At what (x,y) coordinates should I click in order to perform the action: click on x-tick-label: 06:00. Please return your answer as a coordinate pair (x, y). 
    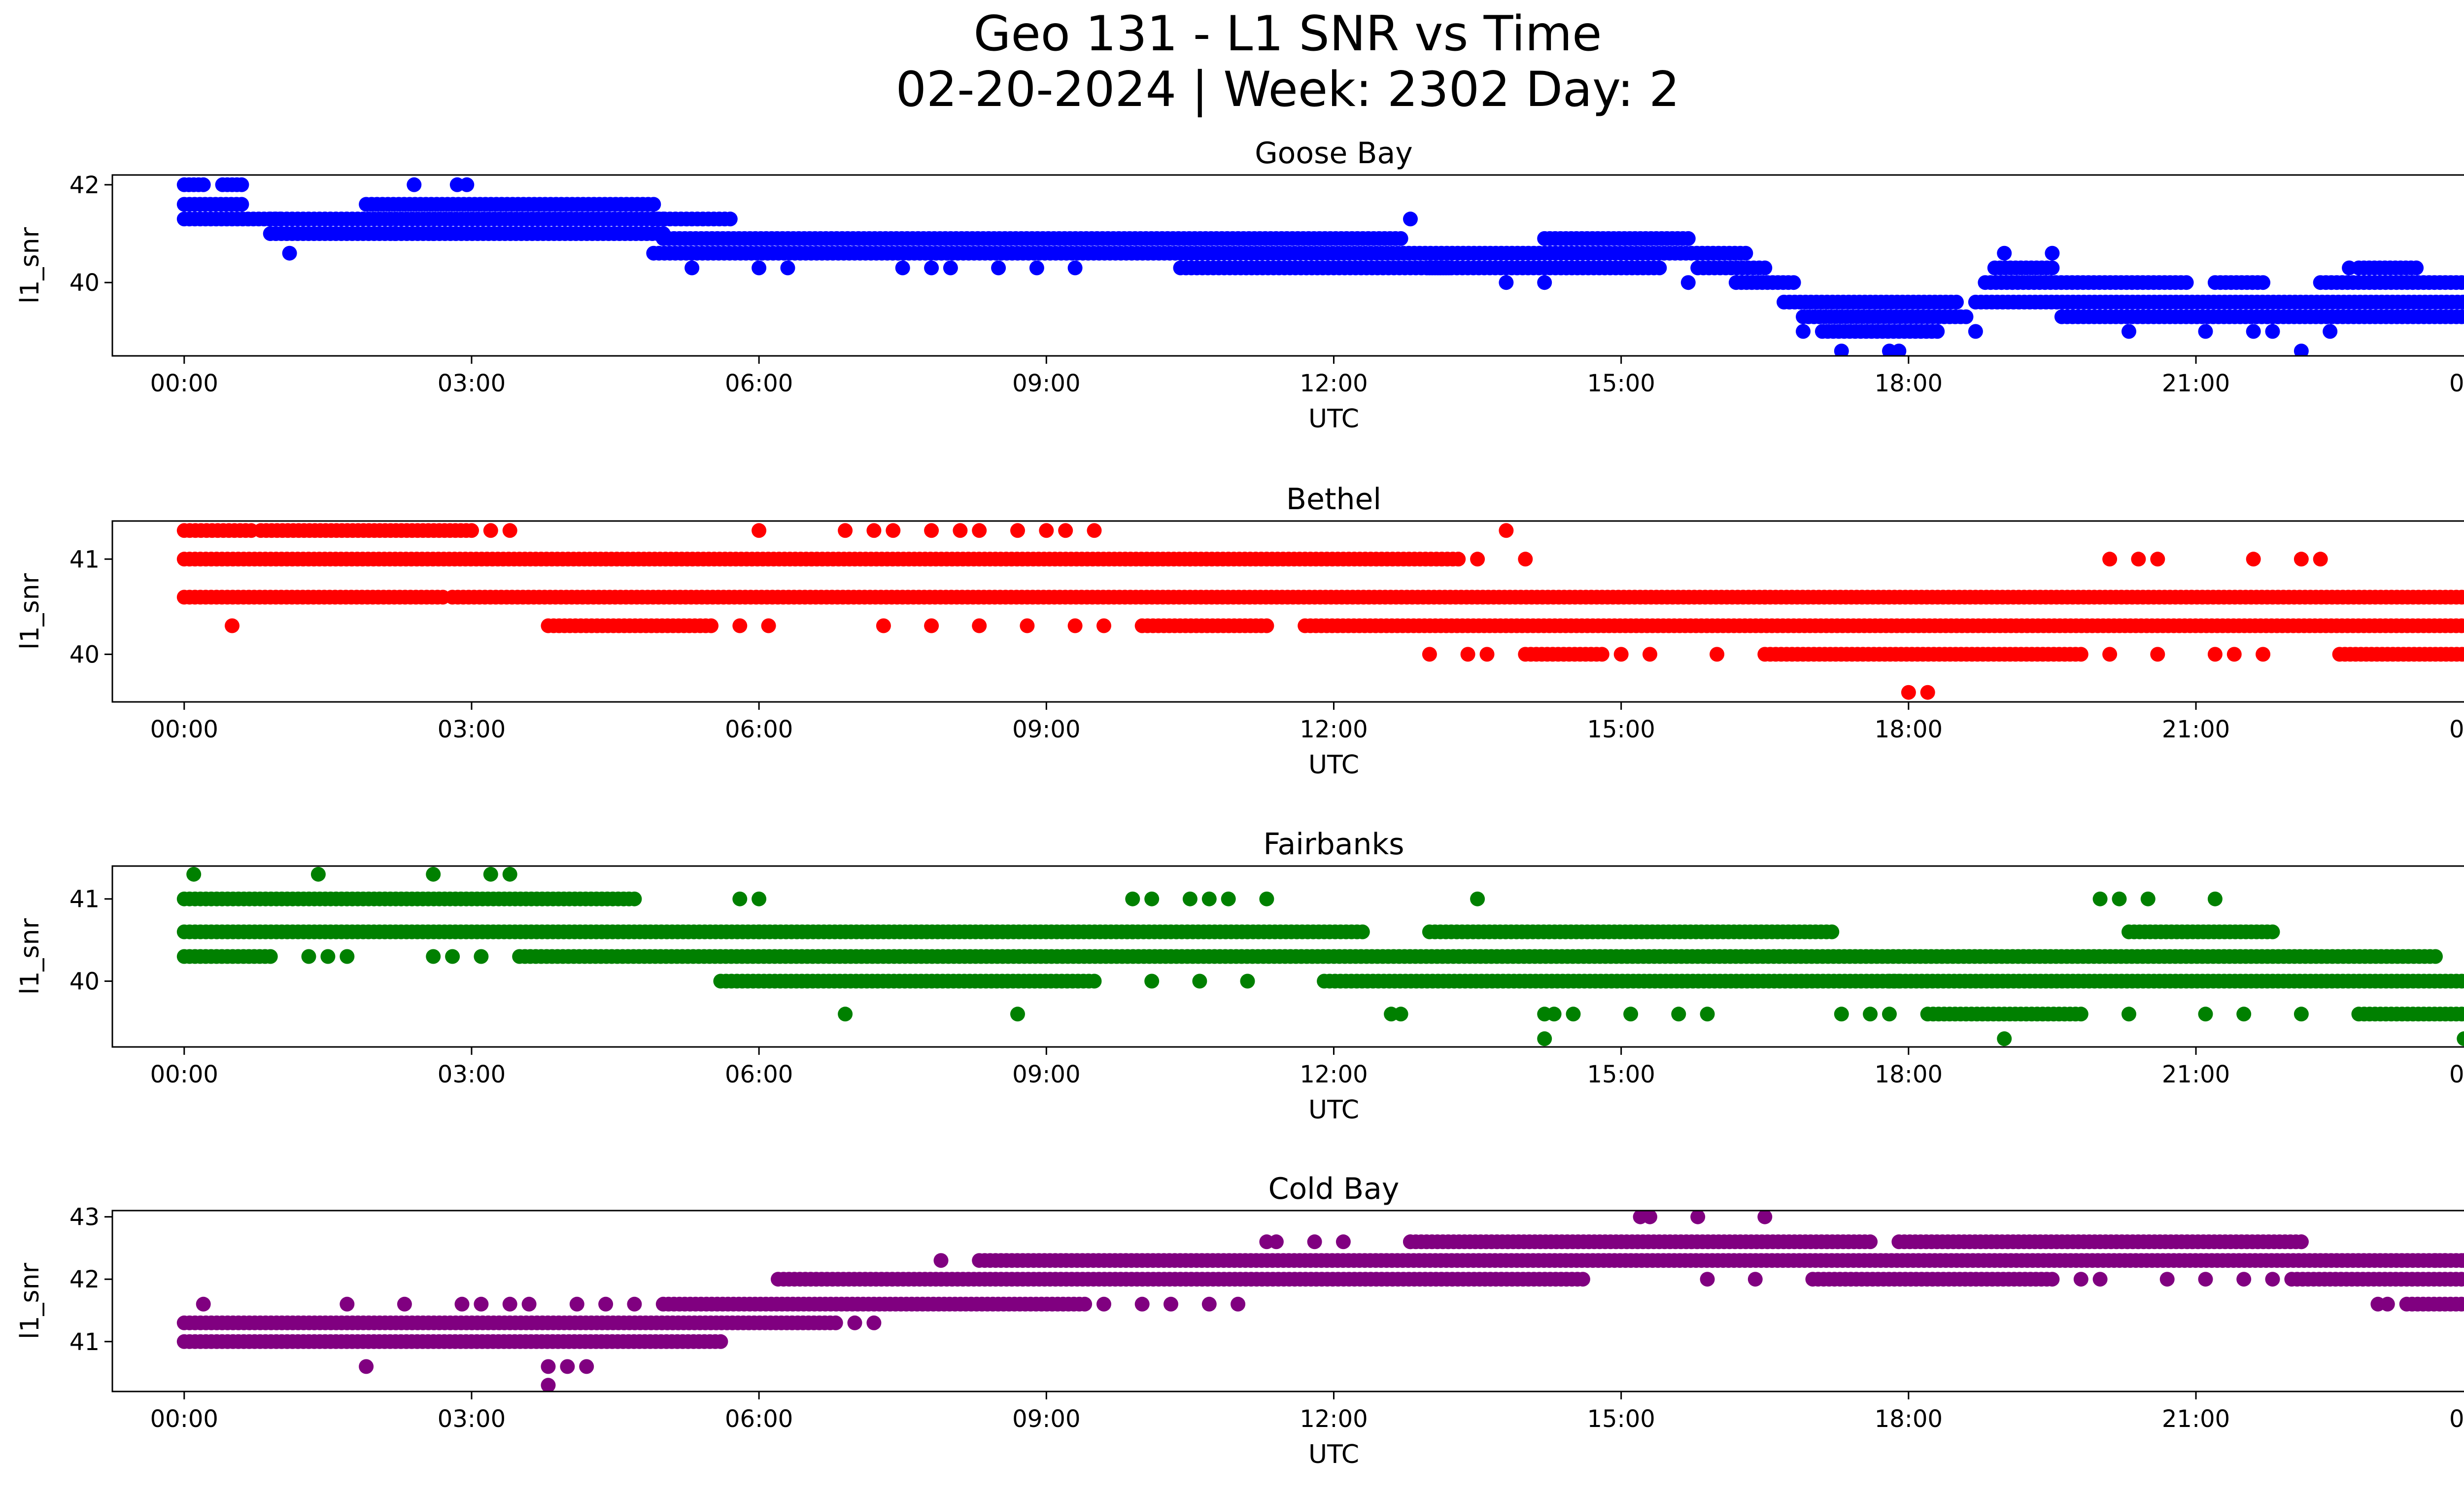
    Looking at the image, I should click on (759, 383).